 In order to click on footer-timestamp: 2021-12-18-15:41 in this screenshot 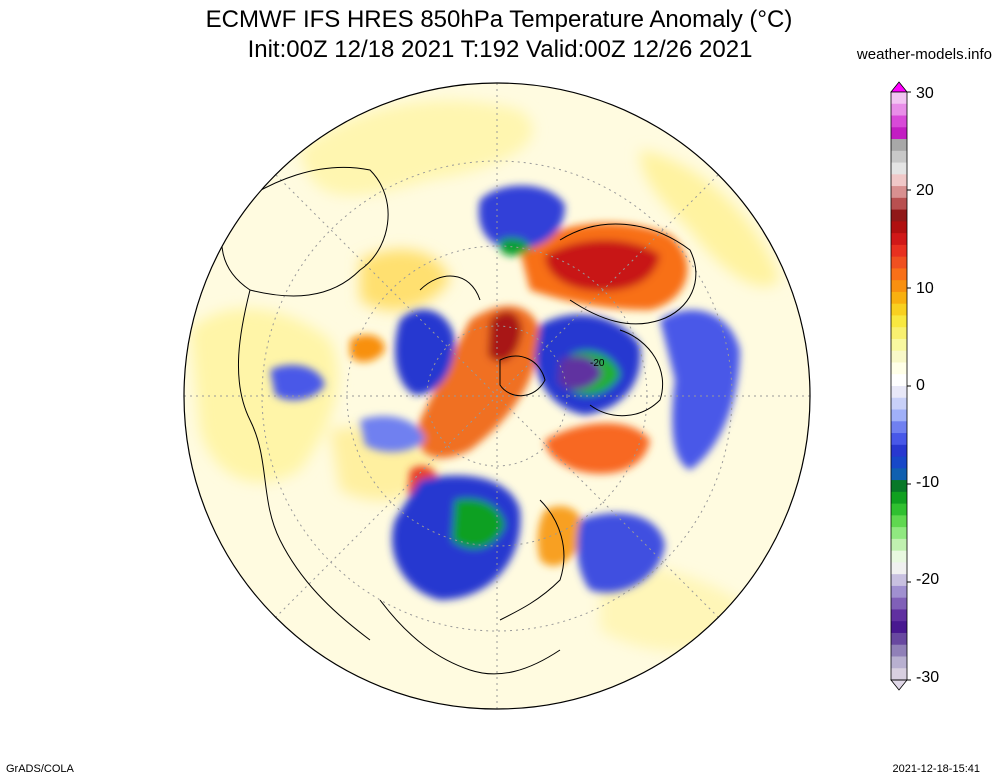, I will do `click(936, 769)`.